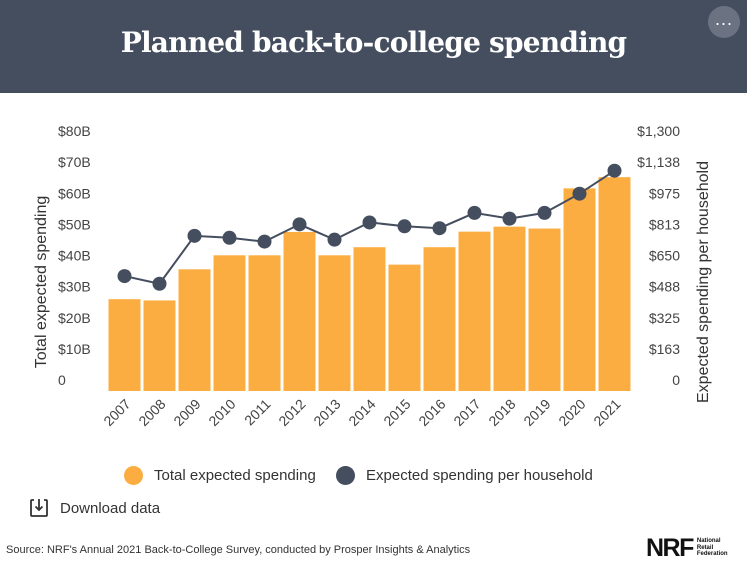 The width and height of the screenshot is (747, 578). Describe the element at coordinates (571, 412) in the screenshot. I see `x-tick-label: 2020` at that location.